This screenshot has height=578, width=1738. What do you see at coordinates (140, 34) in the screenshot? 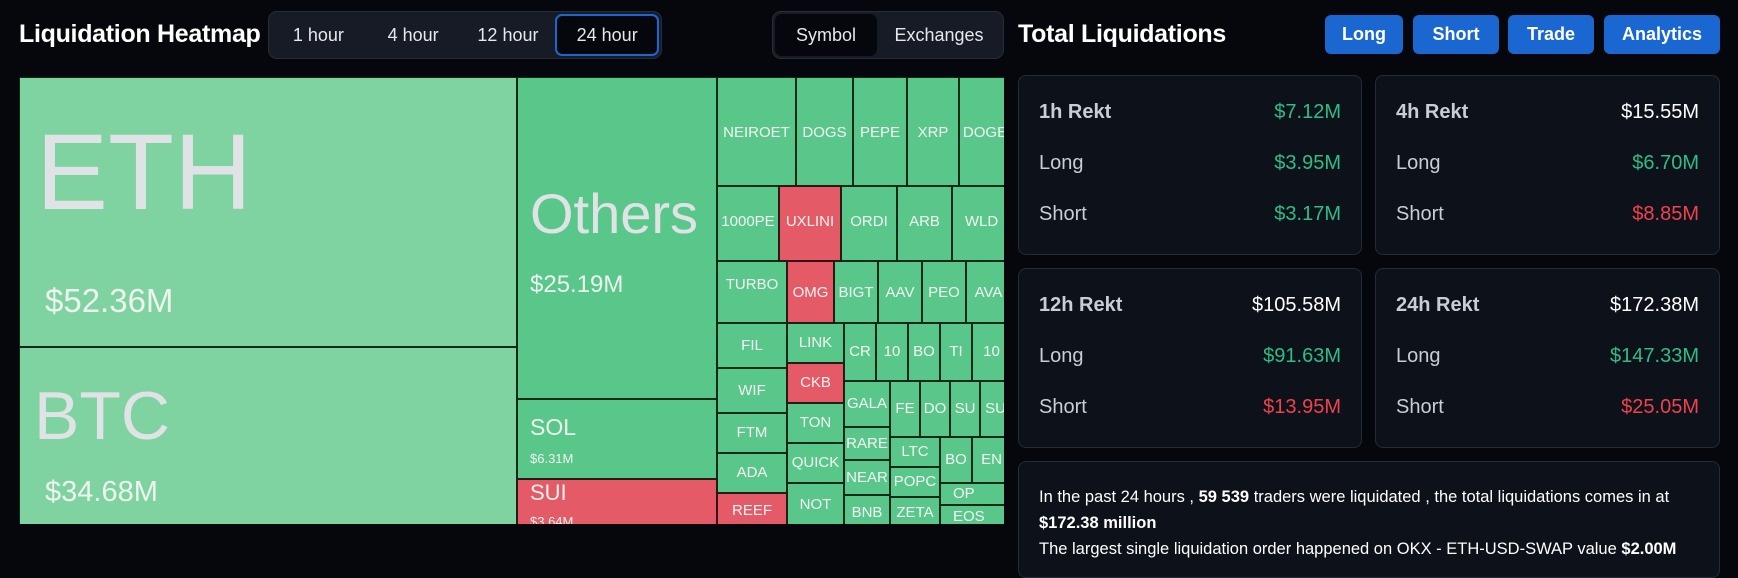
I see `heatmap-title: Liquidation Heatmap` at bounding box center [140, 34].